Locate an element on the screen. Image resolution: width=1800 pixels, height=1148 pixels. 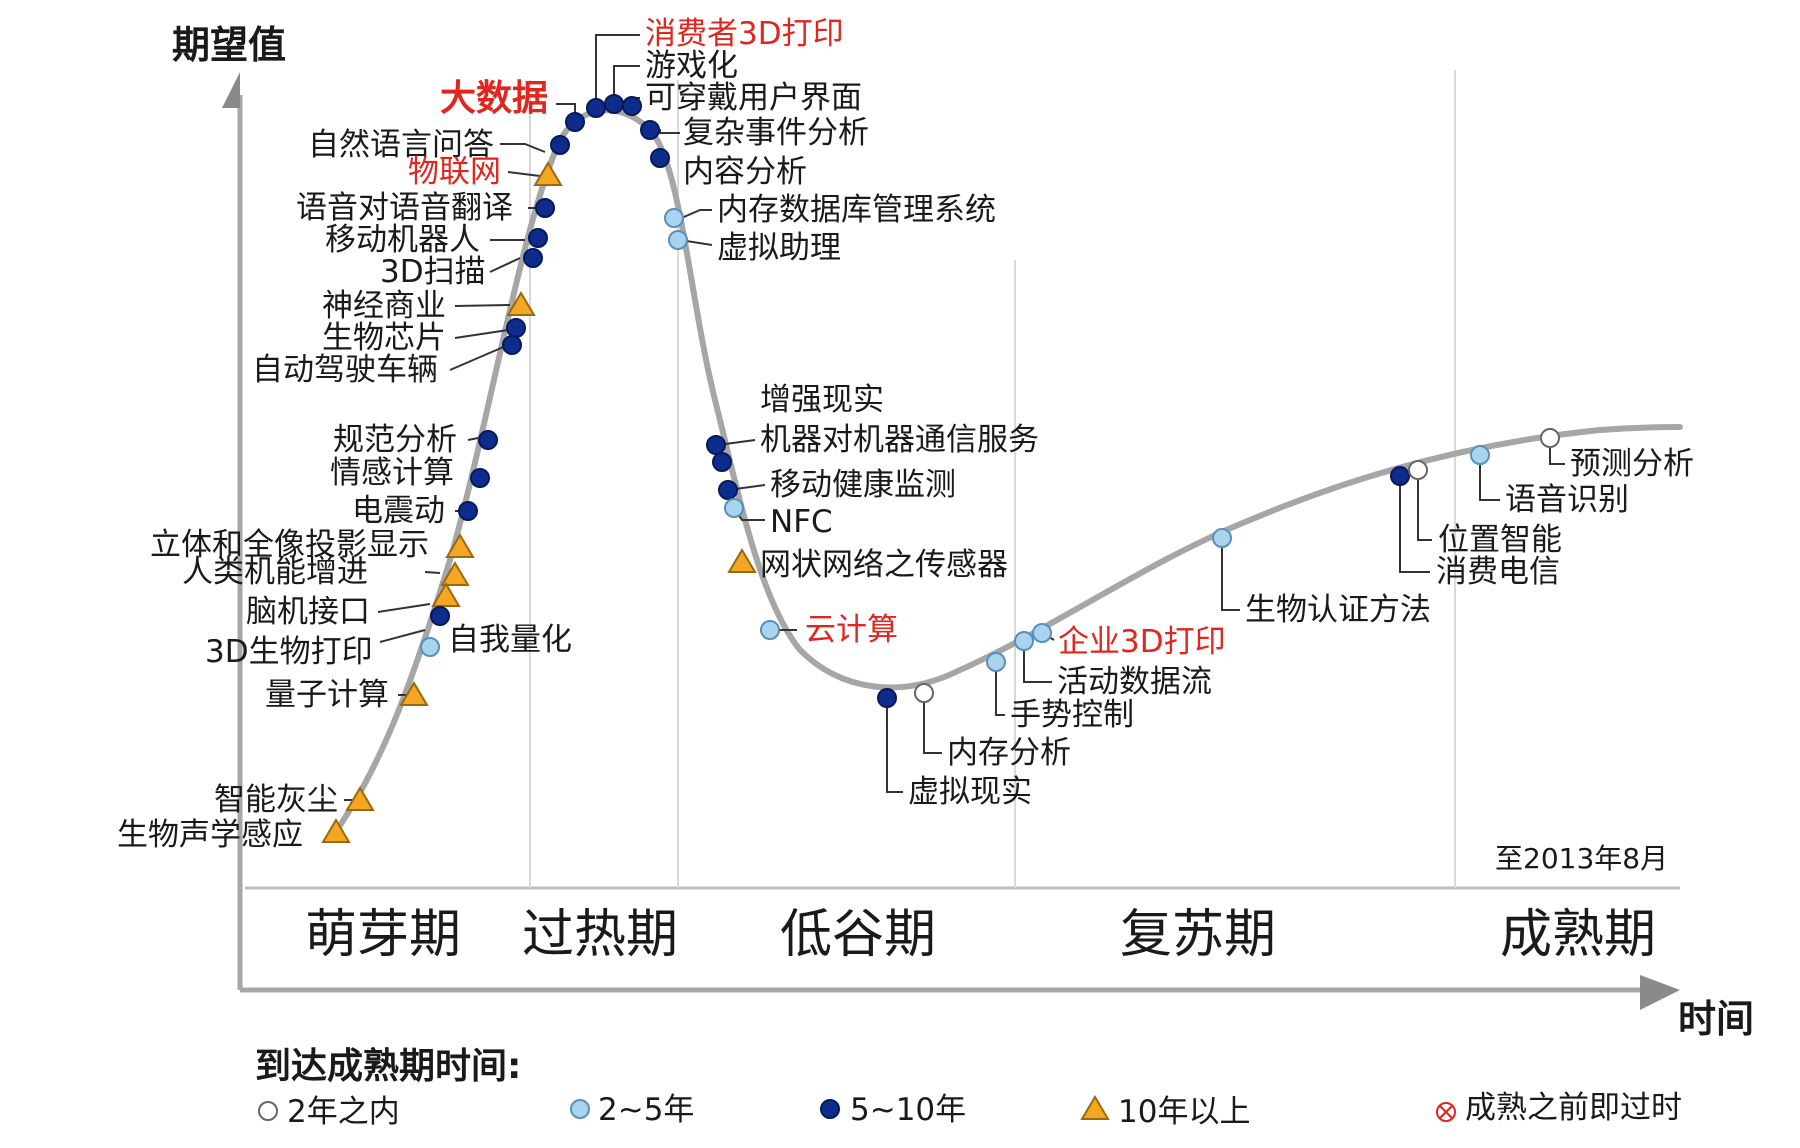
tech-label-bioacoustic: 生物声学感应 is located at coordinates (210, 835).